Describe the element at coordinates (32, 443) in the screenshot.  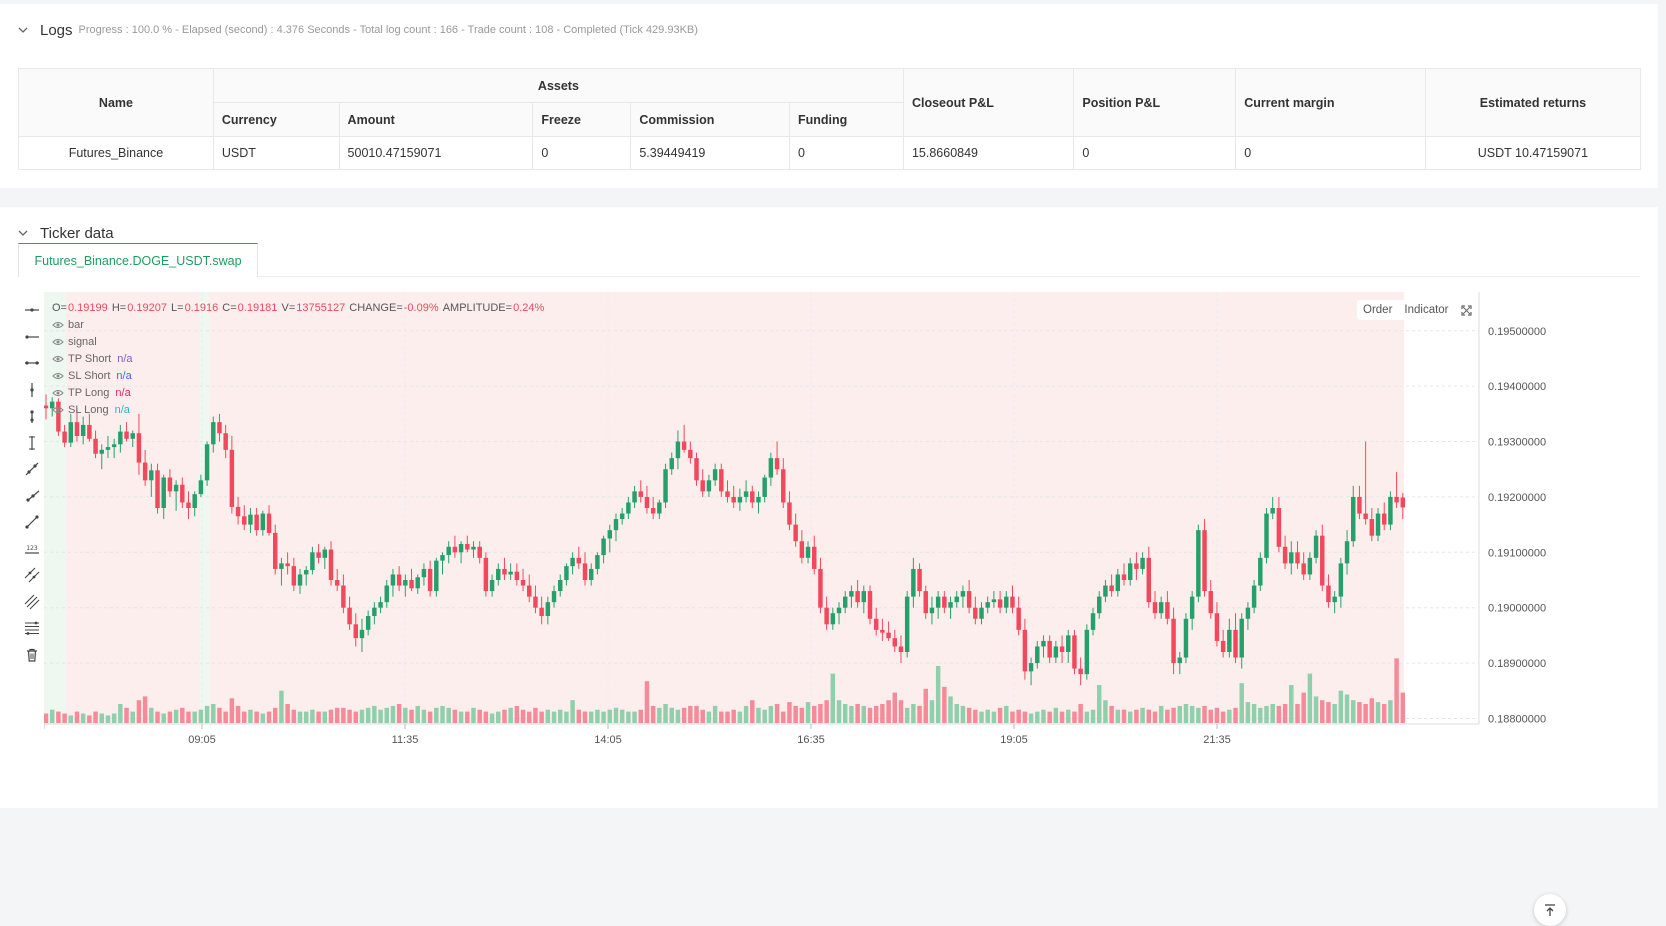
I see `vertical-line-icon` at that location.